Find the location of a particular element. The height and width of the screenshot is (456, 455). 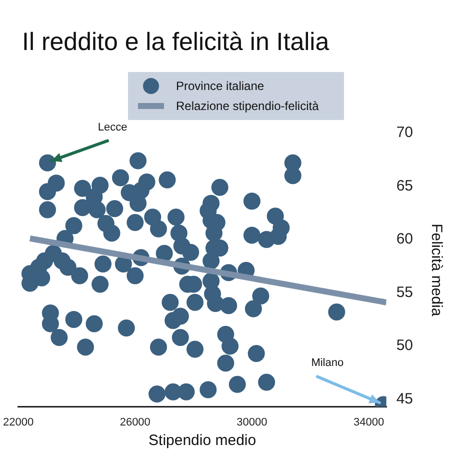

y-tick-label: 70 is located at coordinates (405, 133).